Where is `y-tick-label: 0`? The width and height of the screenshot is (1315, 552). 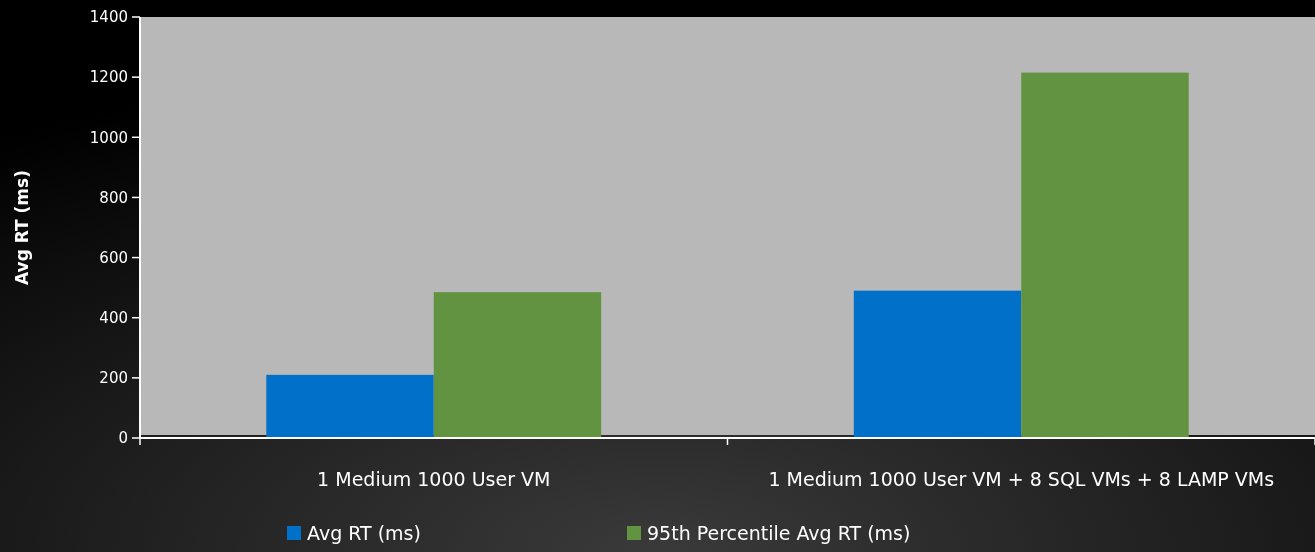 y-tick-label: 0 is located at coordinates (123, 438).